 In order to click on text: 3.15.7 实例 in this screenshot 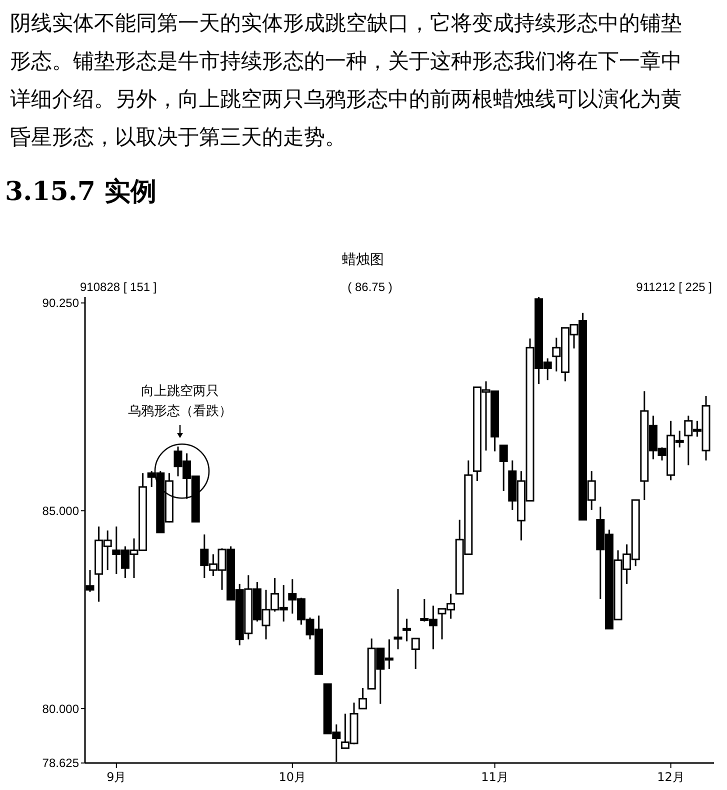, I will do `click(81, 192)`.